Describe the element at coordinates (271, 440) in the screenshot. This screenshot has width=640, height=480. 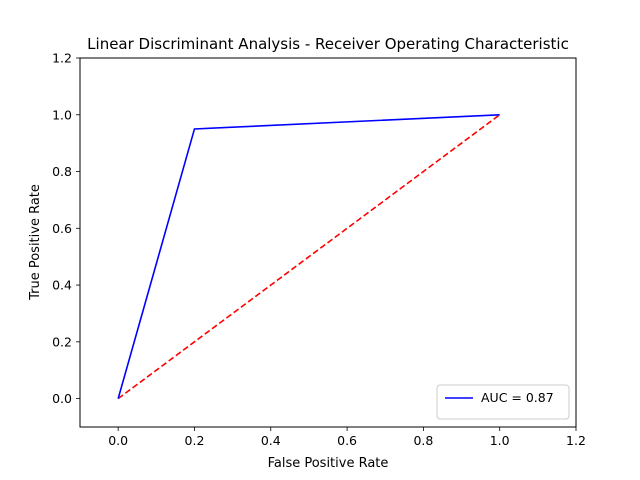
I see `x-tick-label: 0.4` at that location.